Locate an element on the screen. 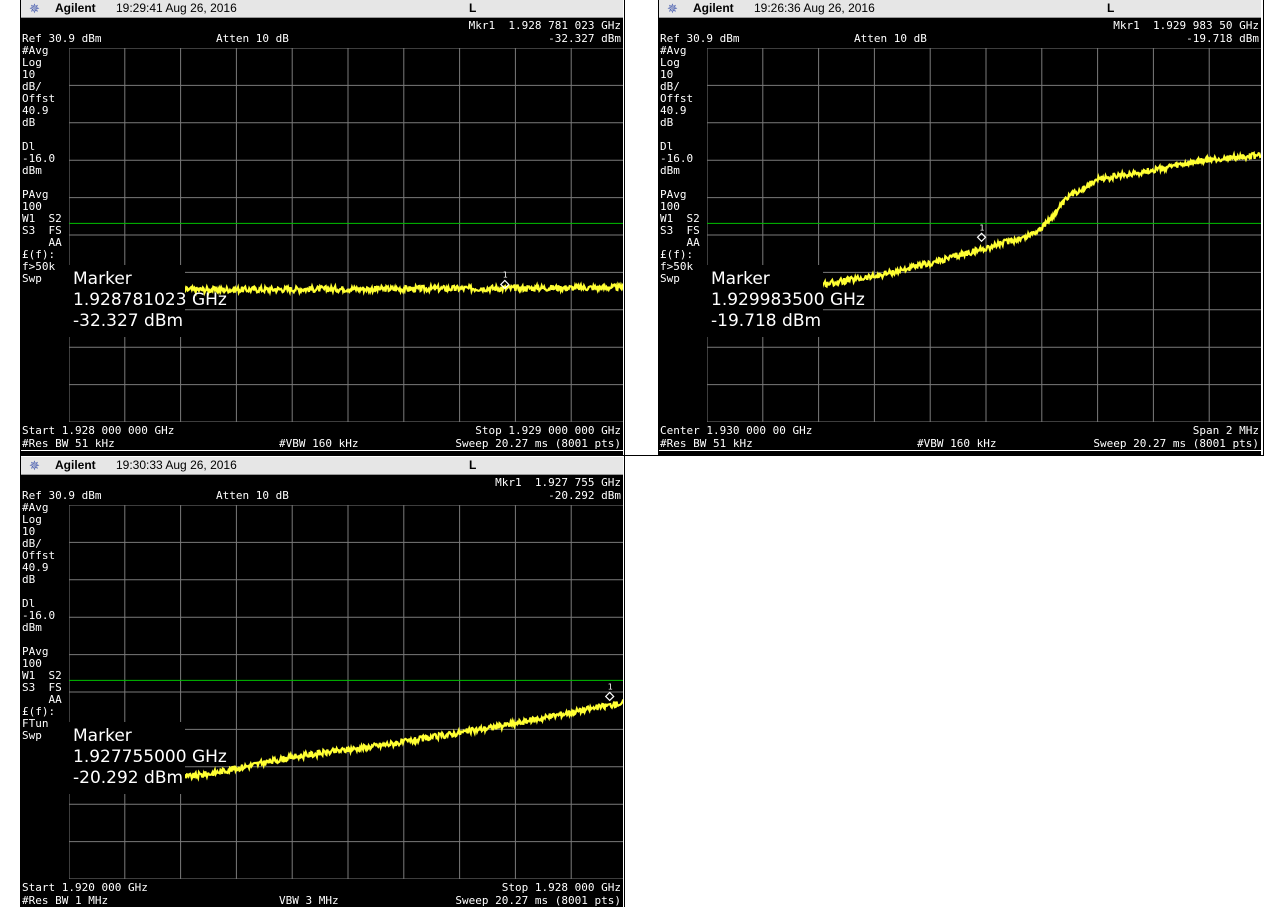 The image size is (1283, 907). side-label: PAvg is located at coordinates (35, 651).